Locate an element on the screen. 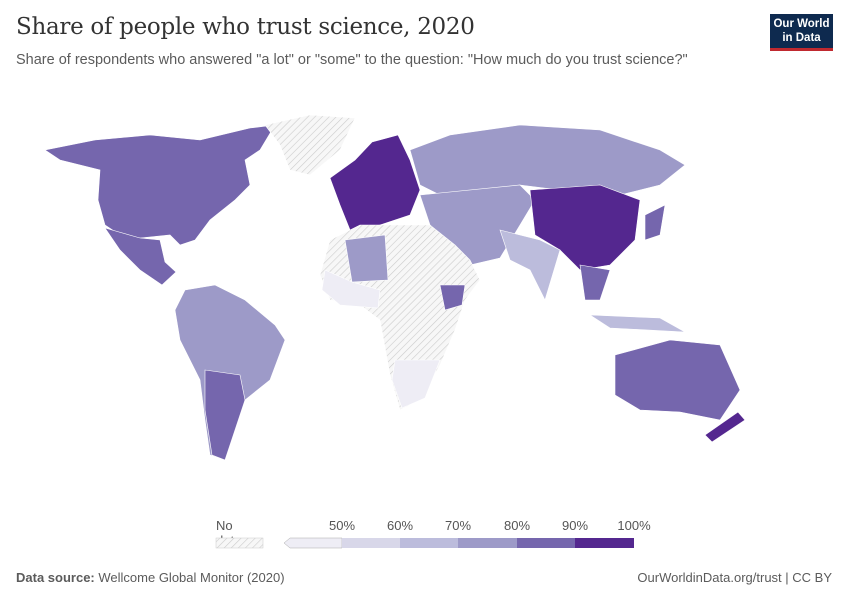  region-southeast-asia is located at coordinates (595, 282).